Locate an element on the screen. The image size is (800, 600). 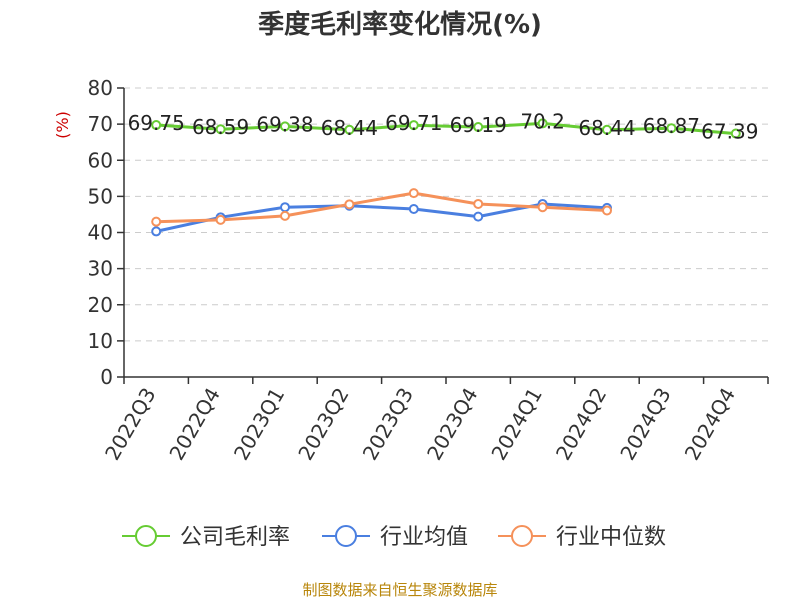
y-tick-label: 50 is located at coordinates (100, 196).